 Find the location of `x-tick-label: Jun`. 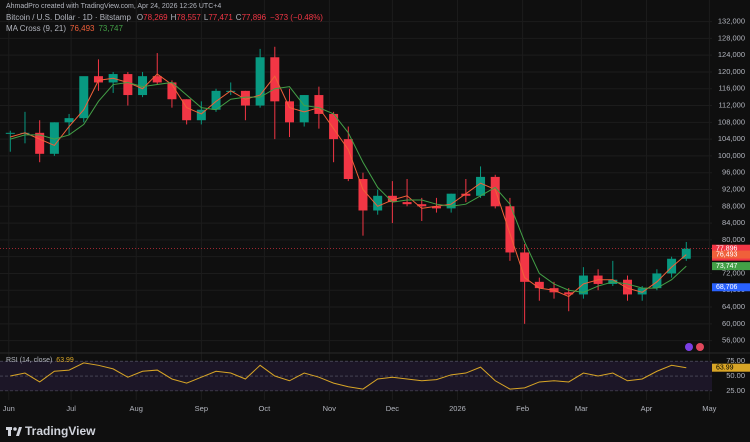

x-tick-label: Jun is located at coordinates (9, 408).